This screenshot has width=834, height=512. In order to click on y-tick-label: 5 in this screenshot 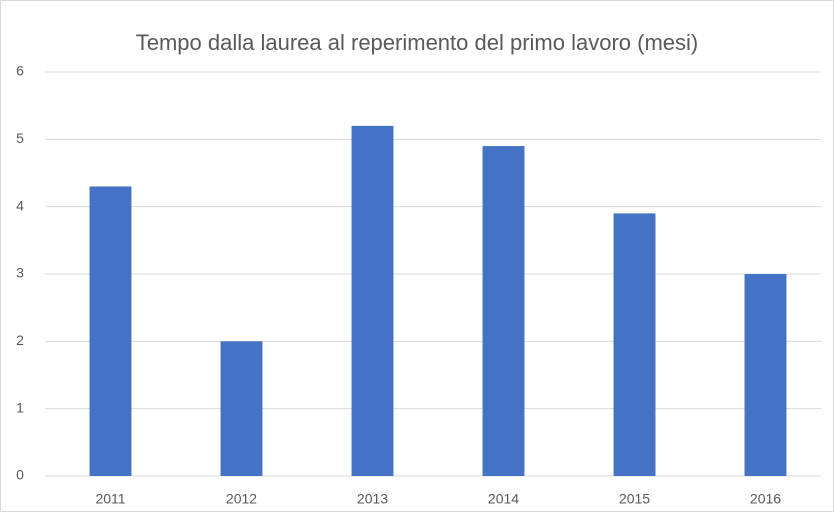, I will do `click(20, 138)`.